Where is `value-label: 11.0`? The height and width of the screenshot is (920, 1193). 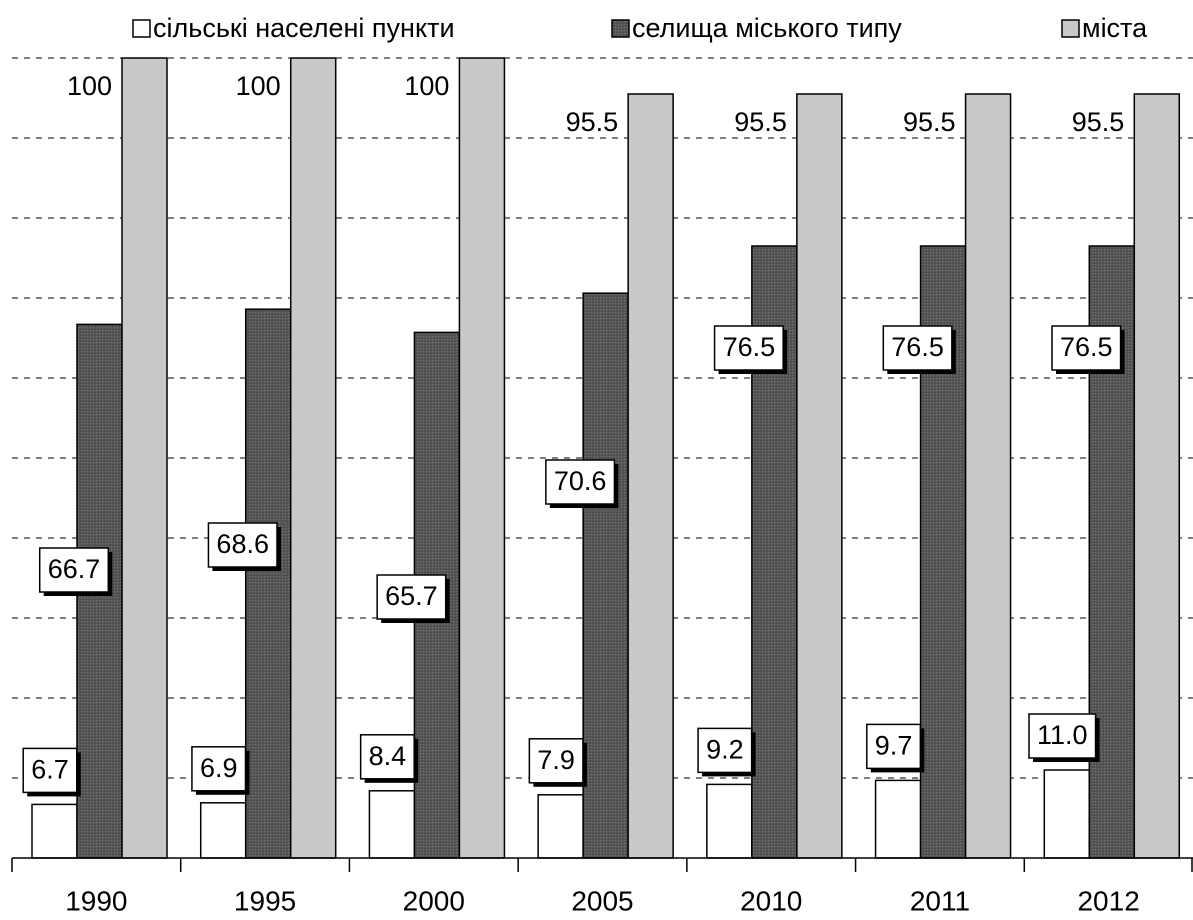 value-label: 11.0 is located at coordinates (1062, 735).